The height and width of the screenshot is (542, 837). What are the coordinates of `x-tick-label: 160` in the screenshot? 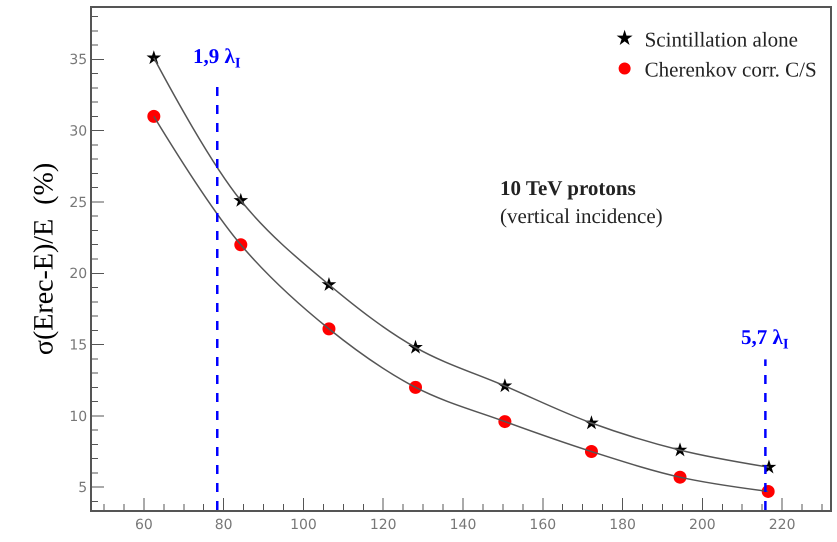 It's located at (542, 524).